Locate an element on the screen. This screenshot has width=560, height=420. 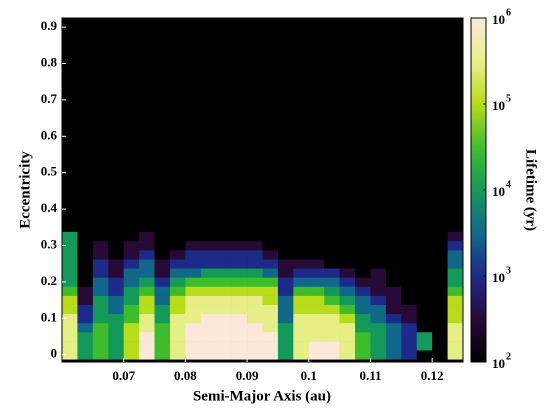
colorbar-tick-exponent: 2 is located at coordinates (508, 356).